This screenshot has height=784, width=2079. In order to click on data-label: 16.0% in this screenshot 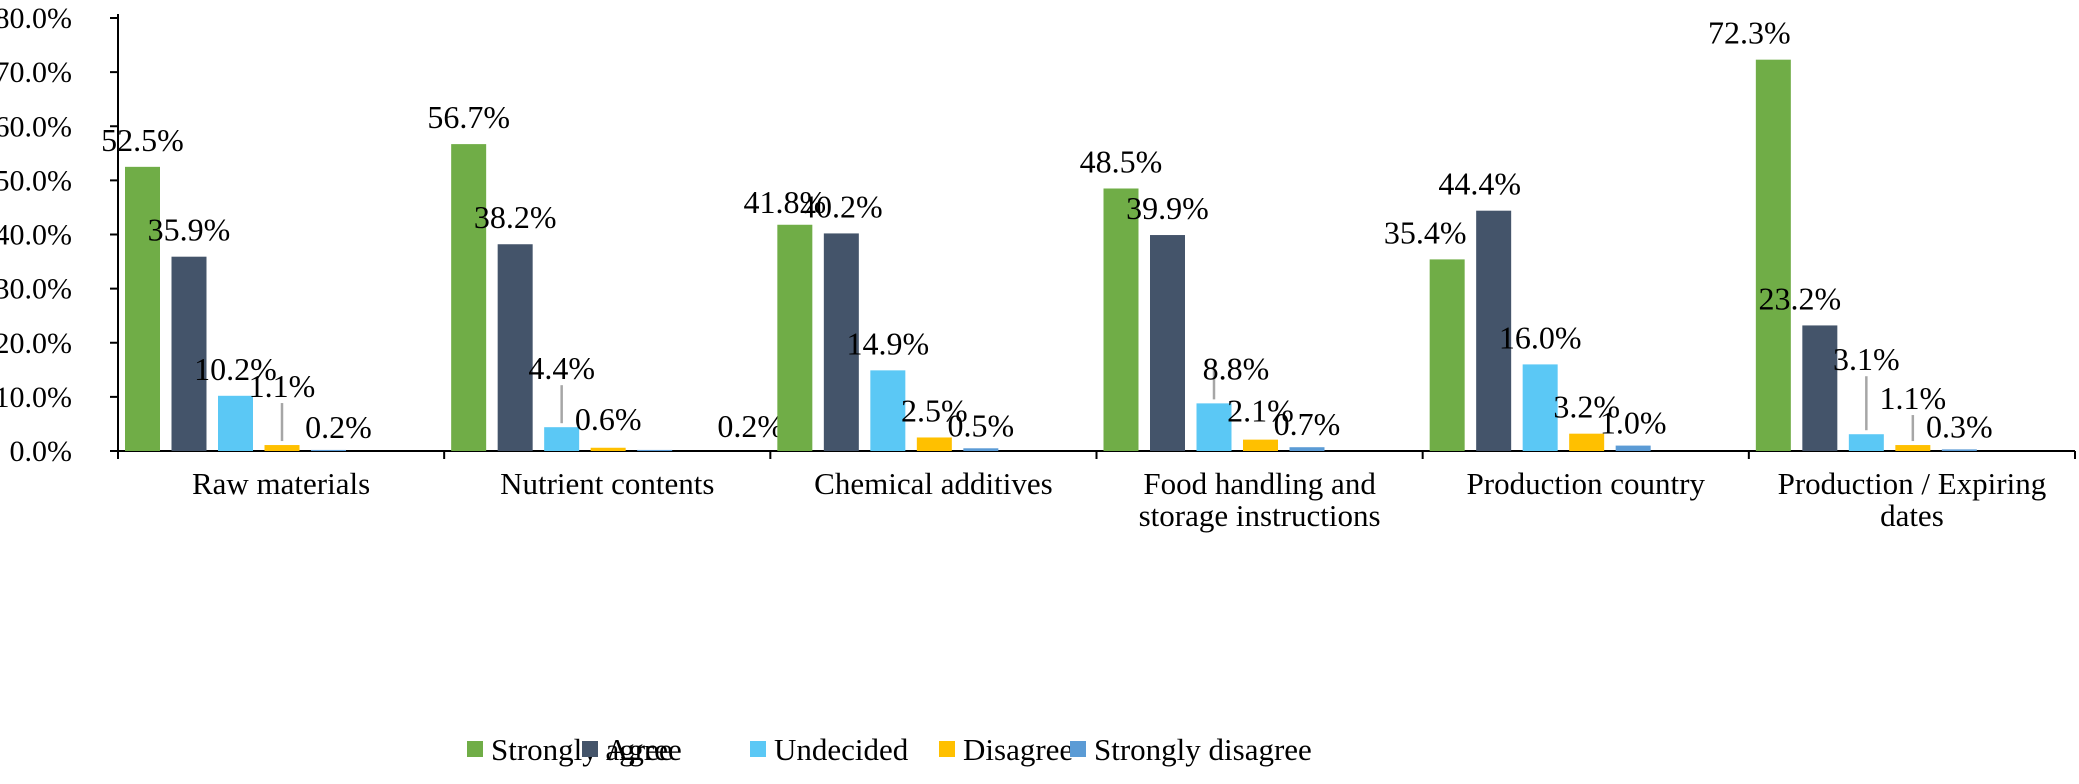, I will do `click(1540, 337)`.